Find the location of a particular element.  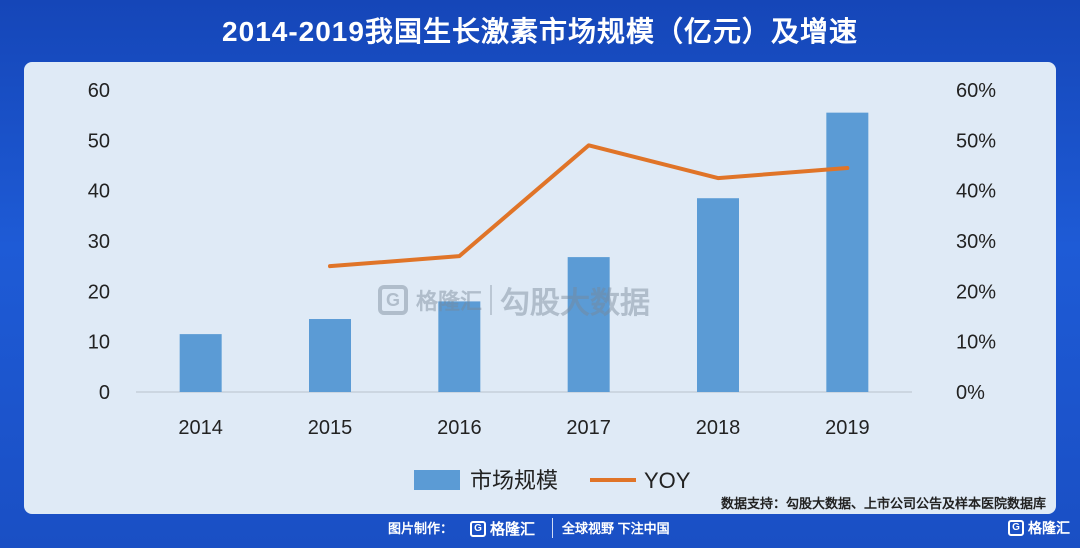

watermark-divider is located at coordinates (491, 300).